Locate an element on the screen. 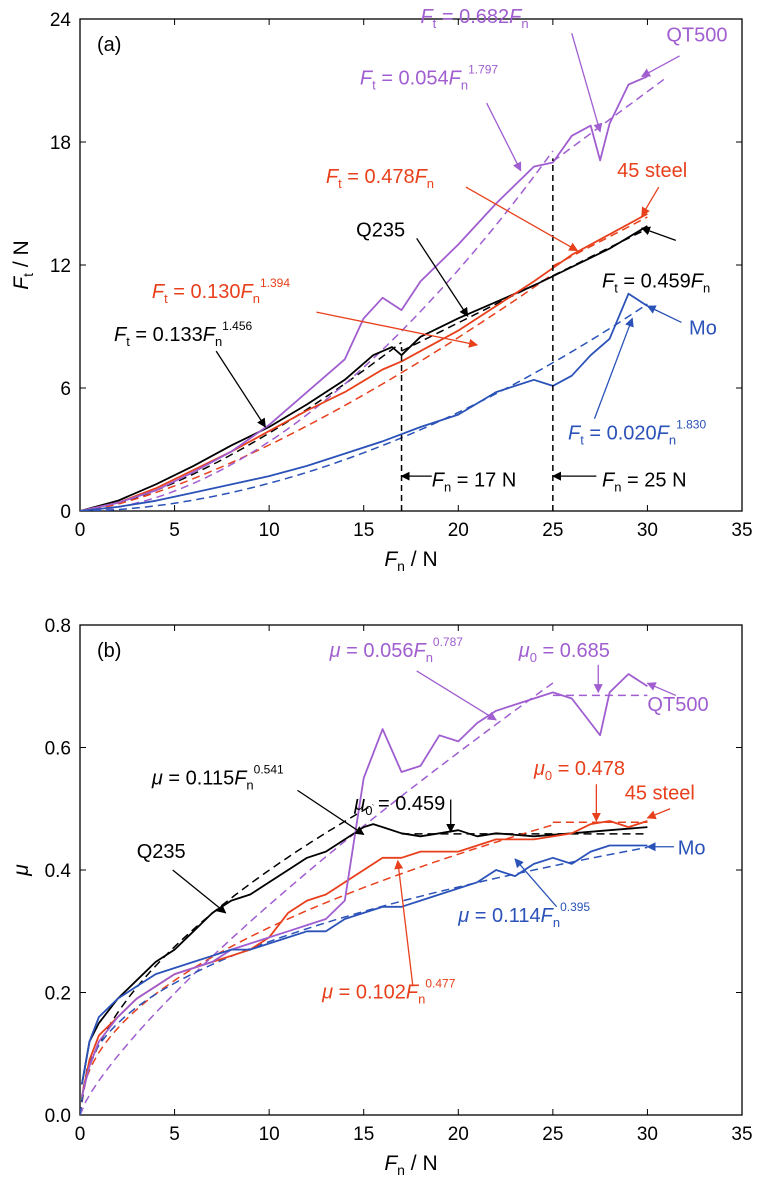 This screenshot has height=1200, width=768. annotation-label: Ft = 0.478Fn is located at coordinates (380, 178).